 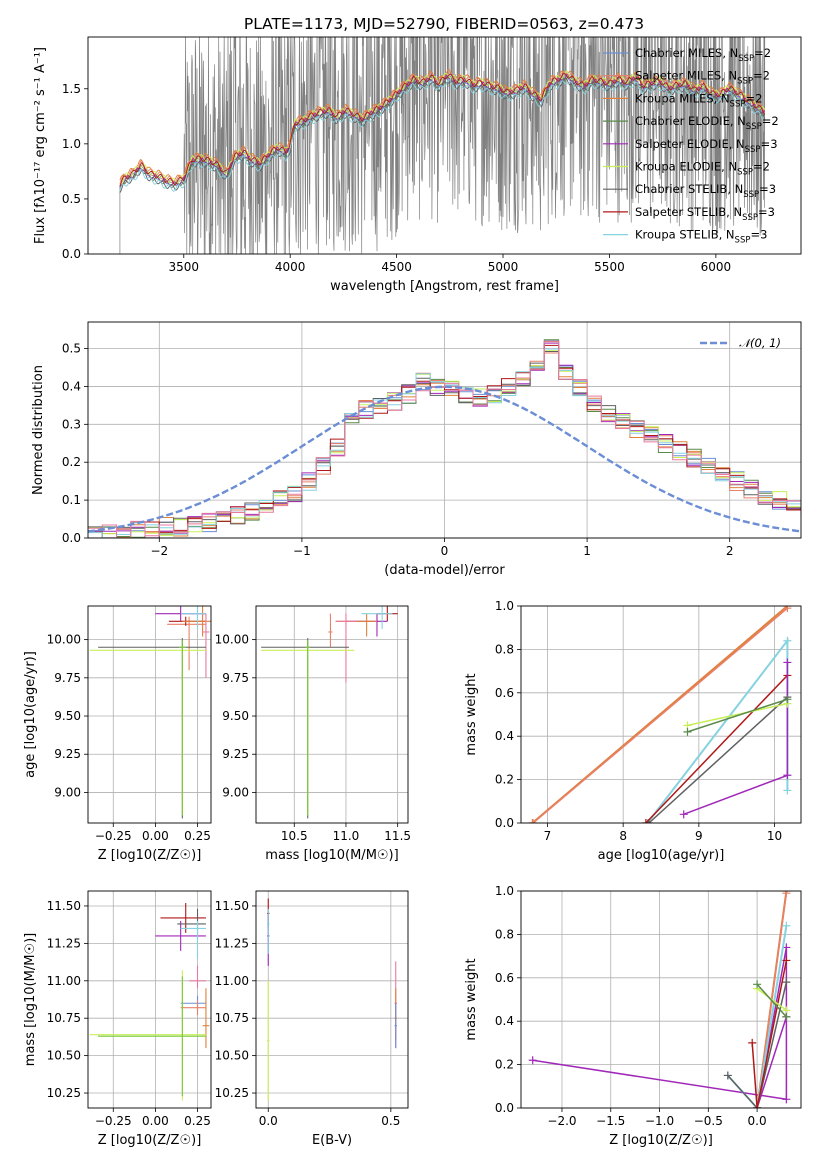 What do you see at coordinates (703, 55) in the screenshot?
I see `legend-entry: Chabrier MILES, NSSP=2` at bounding box center [703, 55].